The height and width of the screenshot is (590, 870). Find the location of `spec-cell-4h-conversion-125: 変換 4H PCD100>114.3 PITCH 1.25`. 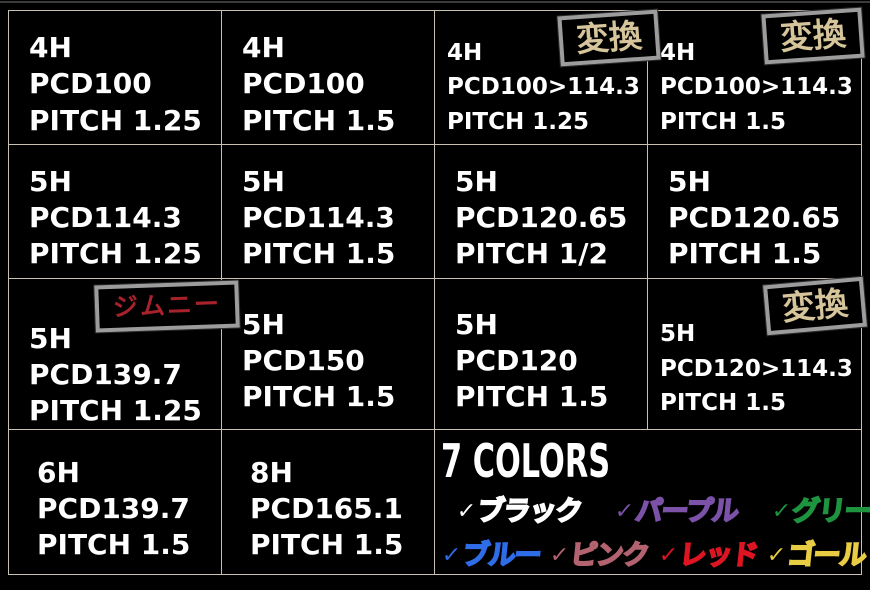

spec-cell-4h-conversion-125: 変換 4H PCD100>114.3 PITCH 1.25 is located at coordinates (548, 77).